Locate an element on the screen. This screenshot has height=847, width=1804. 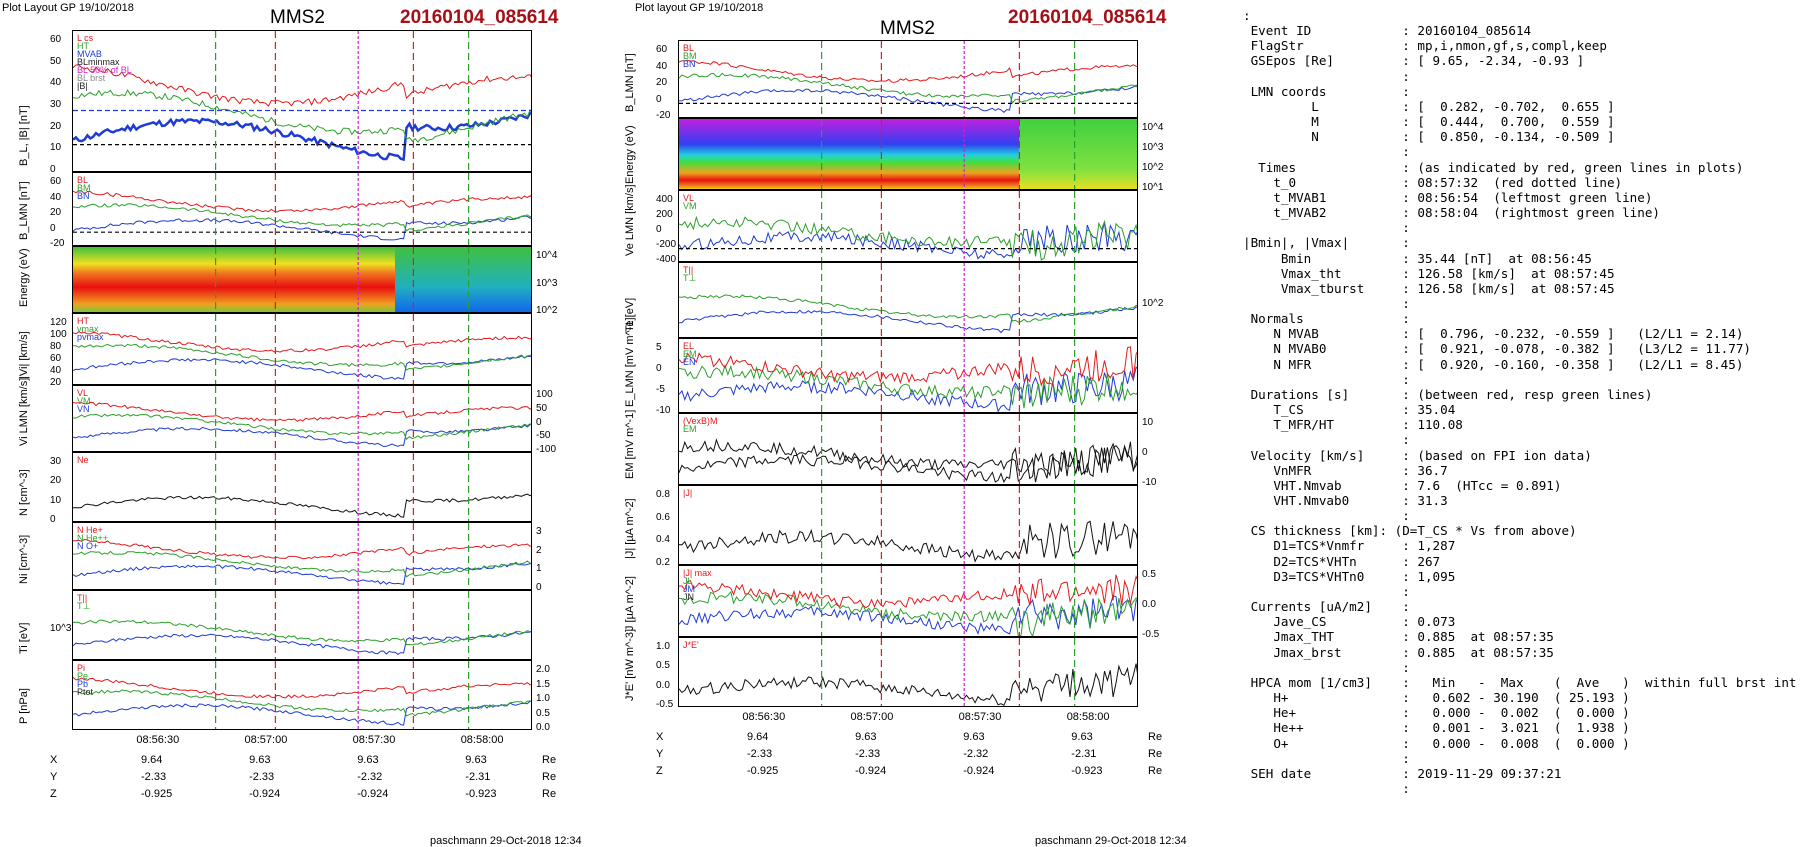
summary-line: FlagStr : mp,i,nmon,gf,s,compl,keep is located at coordinates (1428, 46).